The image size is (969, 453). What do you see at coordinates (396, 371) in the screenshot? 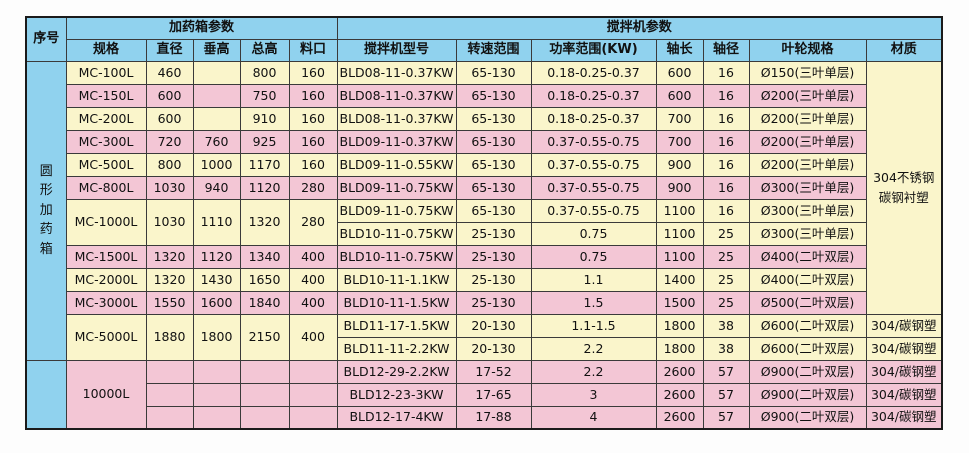
I see `cell-mixer-model: BLD12-29-2.2KW` at bounding box center [396, 371].